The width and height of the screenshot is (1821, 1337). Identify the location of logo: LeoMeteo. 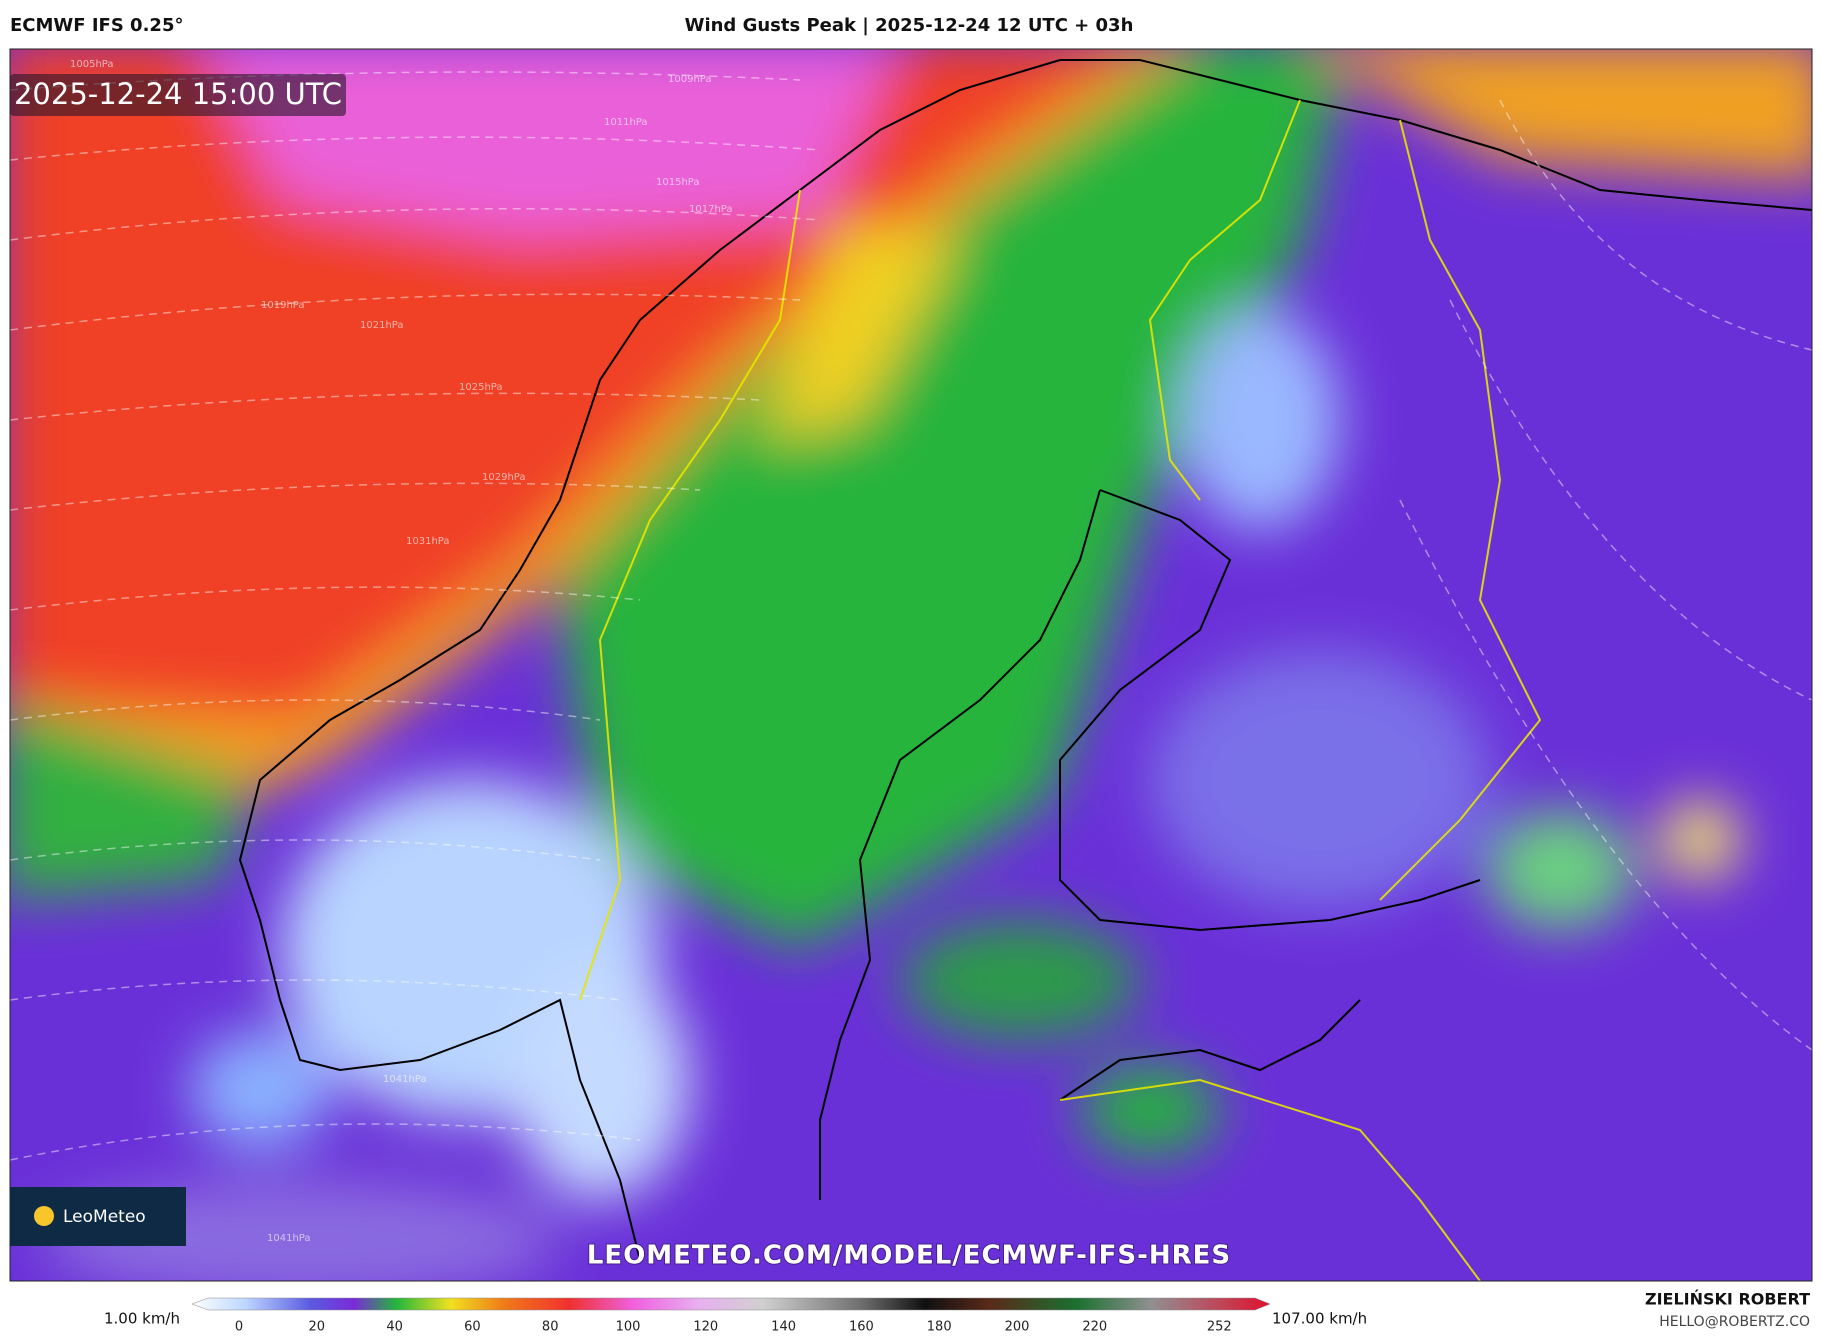
(104, 1217).